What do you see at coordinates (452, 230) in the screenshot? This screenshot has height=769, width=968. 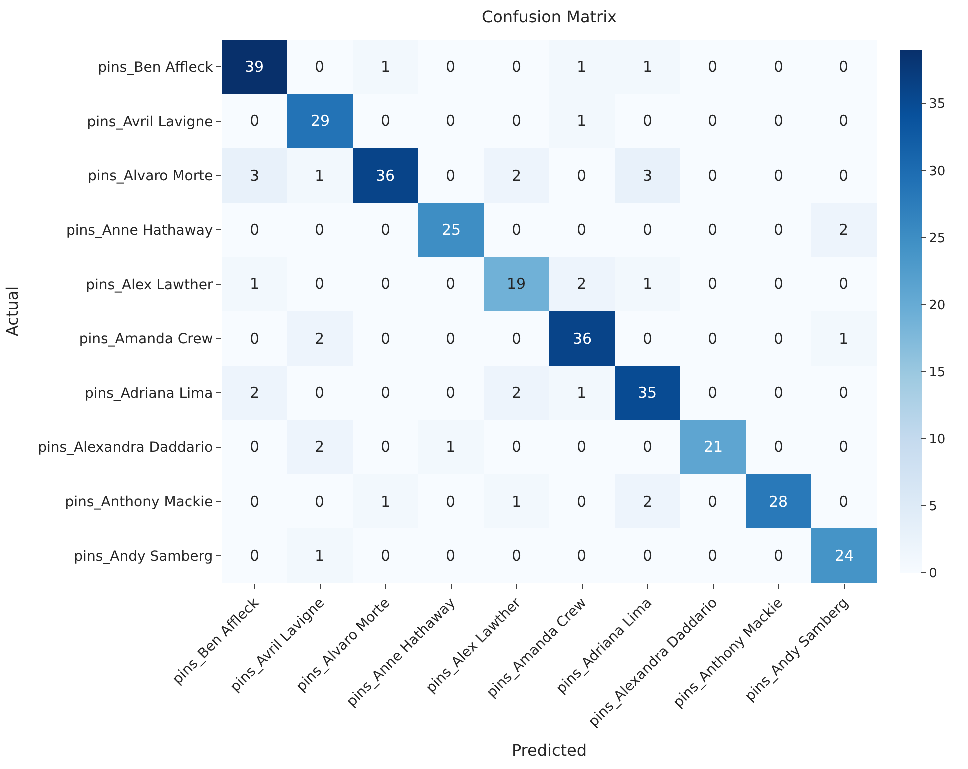 I see `data-label: 25` at bounding box center [452, 230].